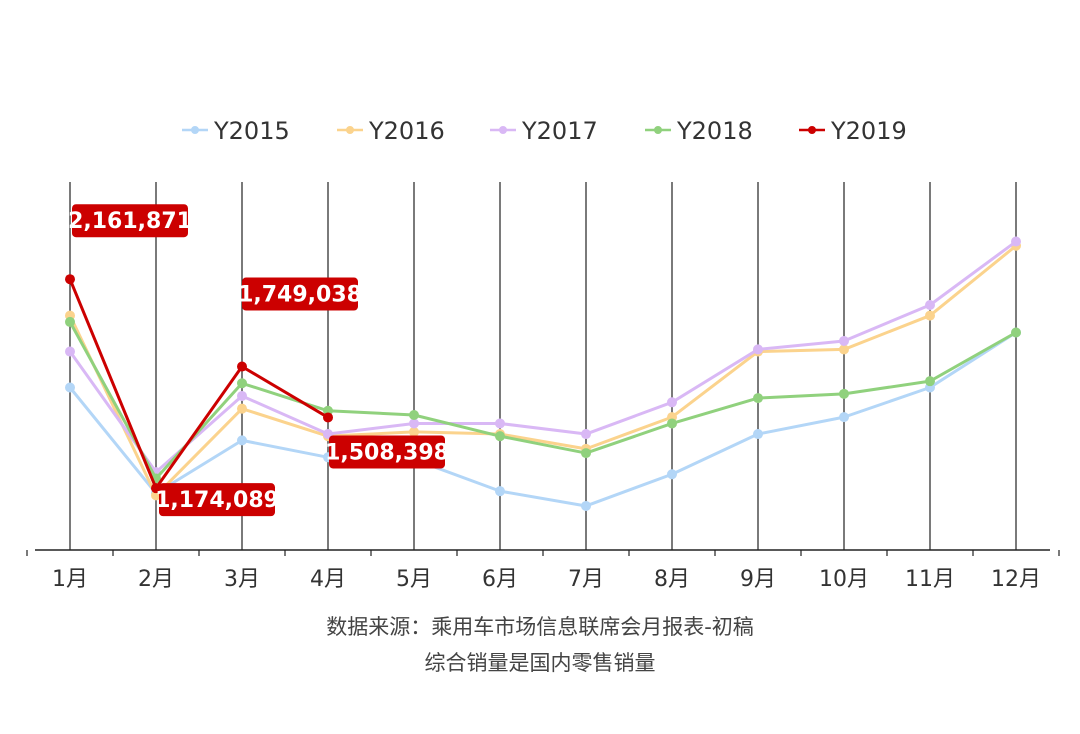 This screenshot has width=1080, height=734. I want to click on legend-item: Y2015, so click(236, 131).